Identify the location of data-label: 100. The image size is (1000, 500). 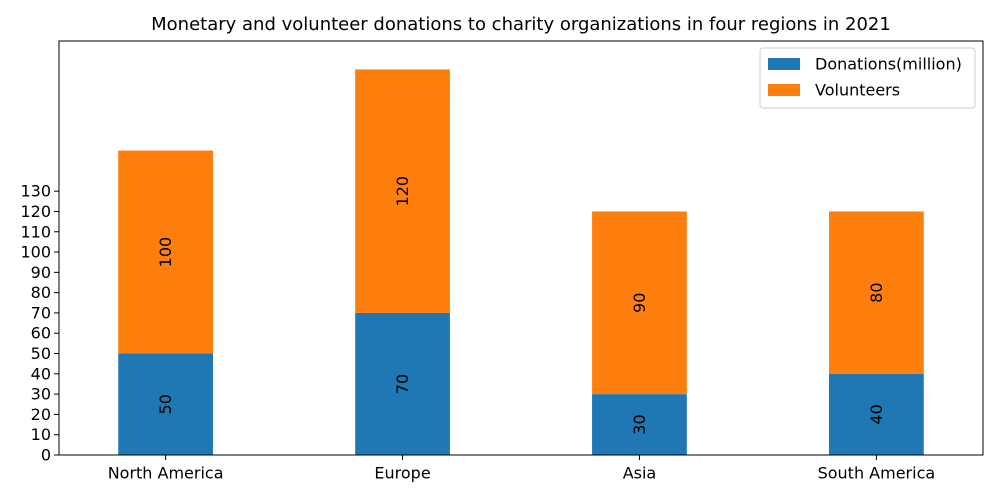
(165, 252).